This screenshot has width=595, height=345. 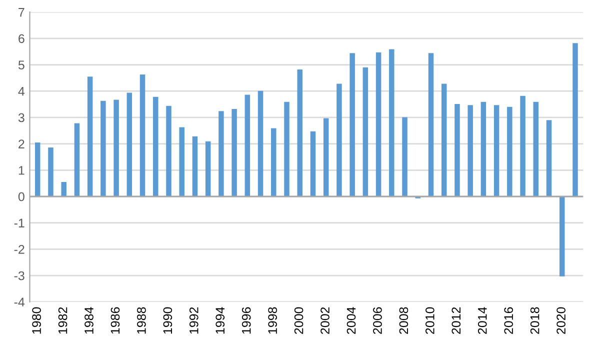 I want to click on x-tick-label: 2008, so click(x=403, y=320).